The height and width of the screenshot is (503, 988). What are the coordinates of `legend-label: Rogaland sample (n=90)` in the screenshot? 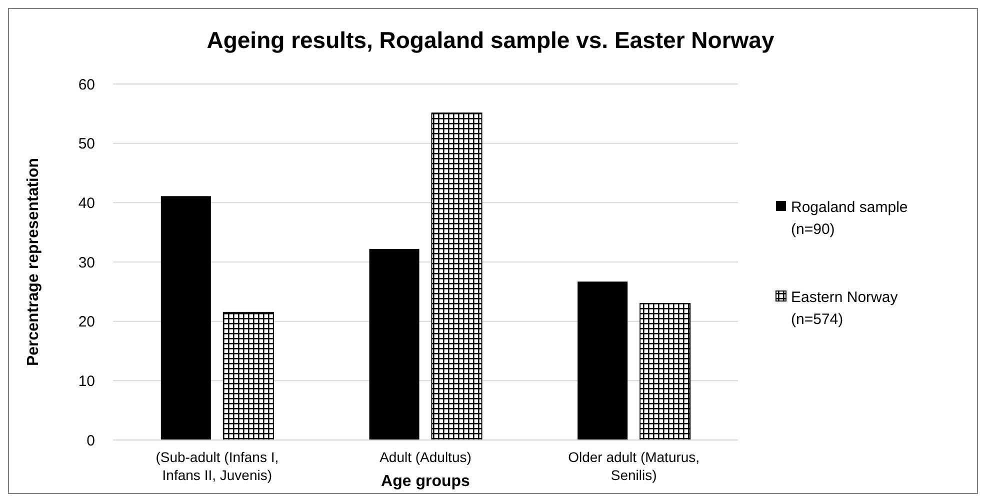 It's located at (849, 218).